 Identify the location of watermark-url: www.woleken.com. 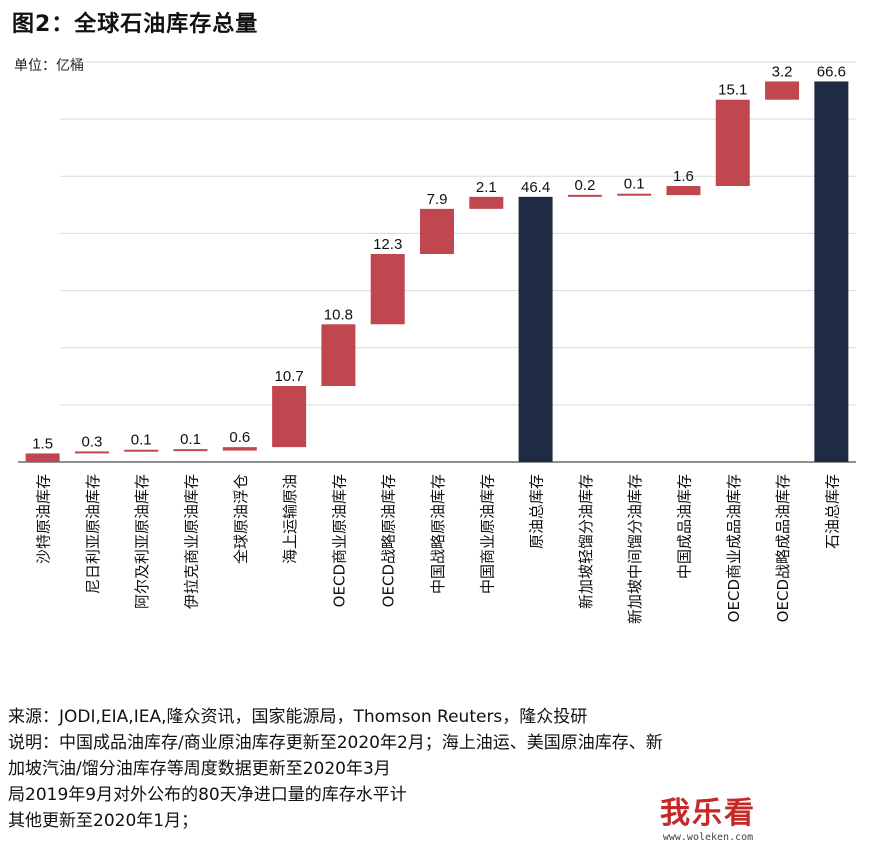
(708, 837).